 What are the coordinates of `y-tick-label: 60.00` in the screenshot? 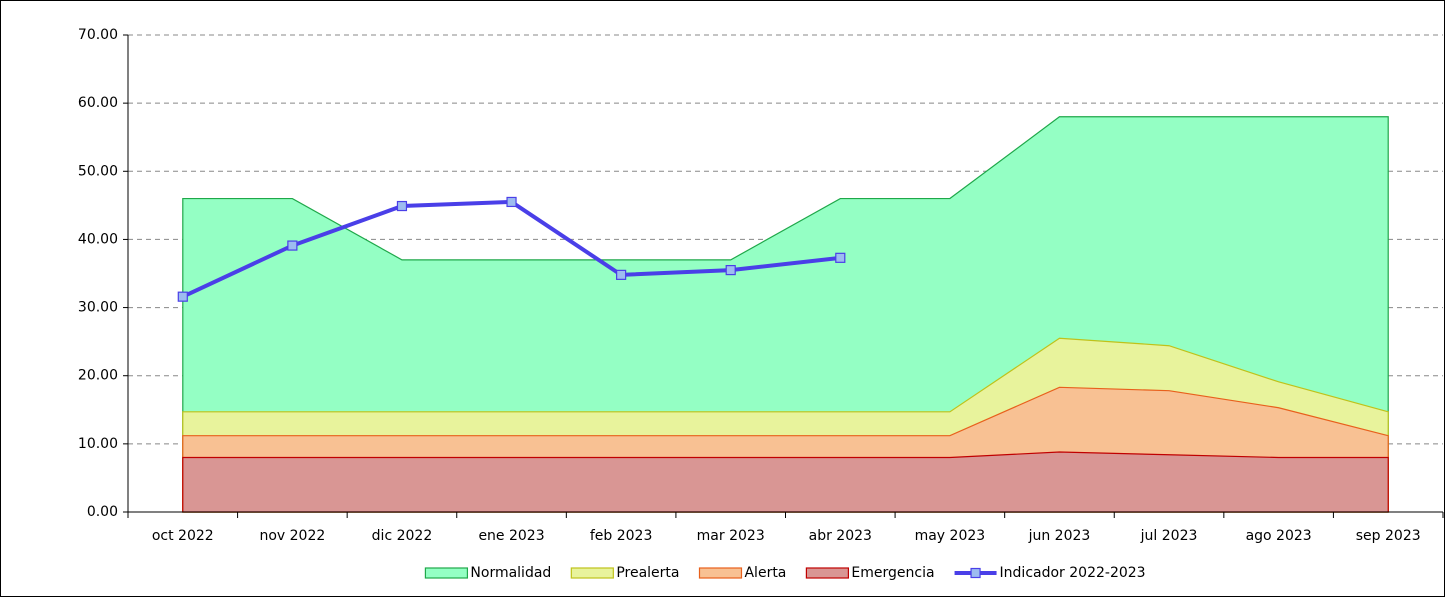 It's located at (98, 103).